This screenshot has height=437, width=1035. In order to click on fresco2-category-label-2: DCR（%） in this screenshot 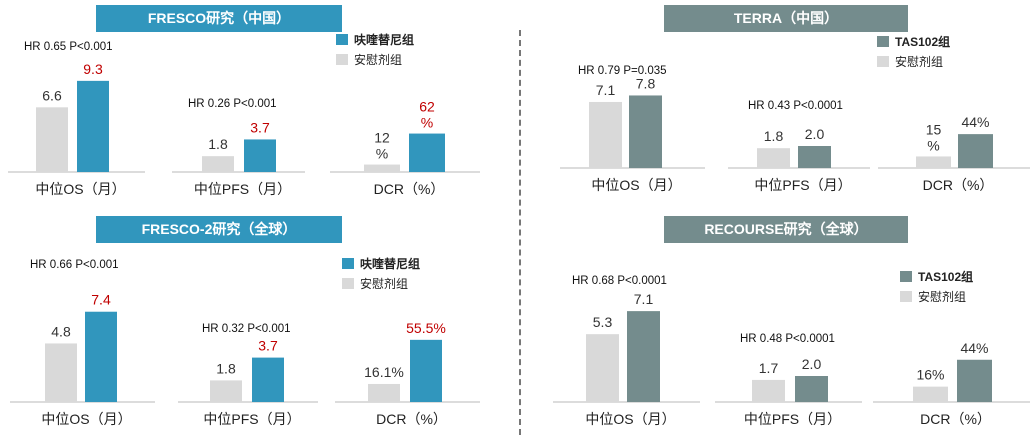, I will do `click(411, 419)`.